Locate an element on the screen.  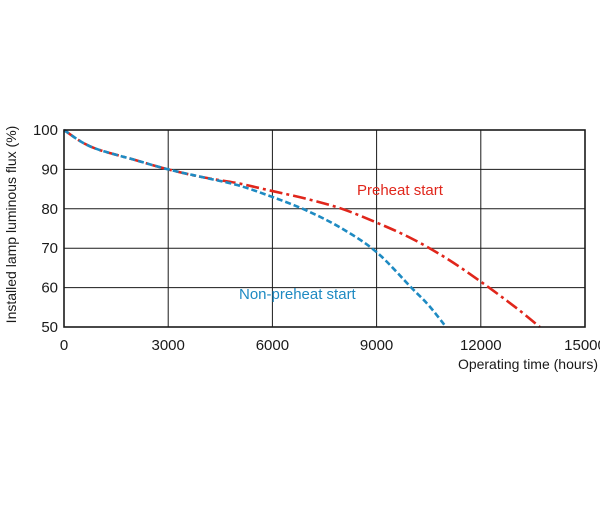
y-tick-label: 60 is located at coordinates (49, 288).